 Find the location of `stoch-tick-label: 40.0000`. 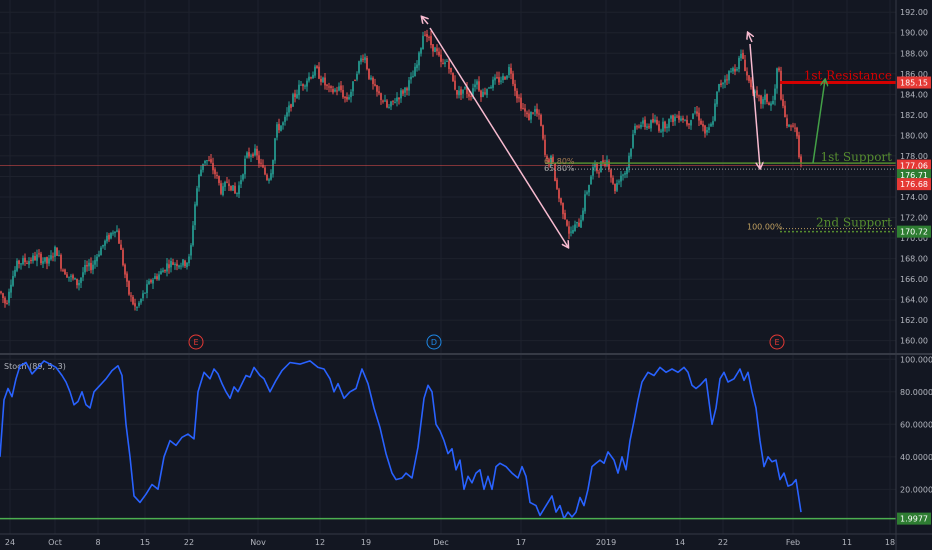

stoch-tick-label: 40.0000 is located at coordinates (916, 457).